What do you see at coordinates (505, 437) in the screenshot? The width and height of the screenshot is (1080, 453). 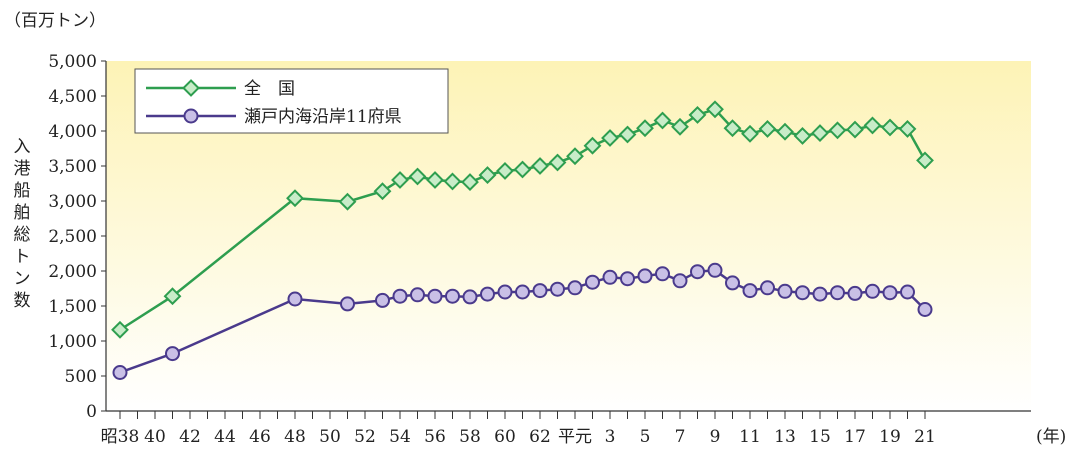 I see `x-tick-label: 60` at bounding box center [505, 437].